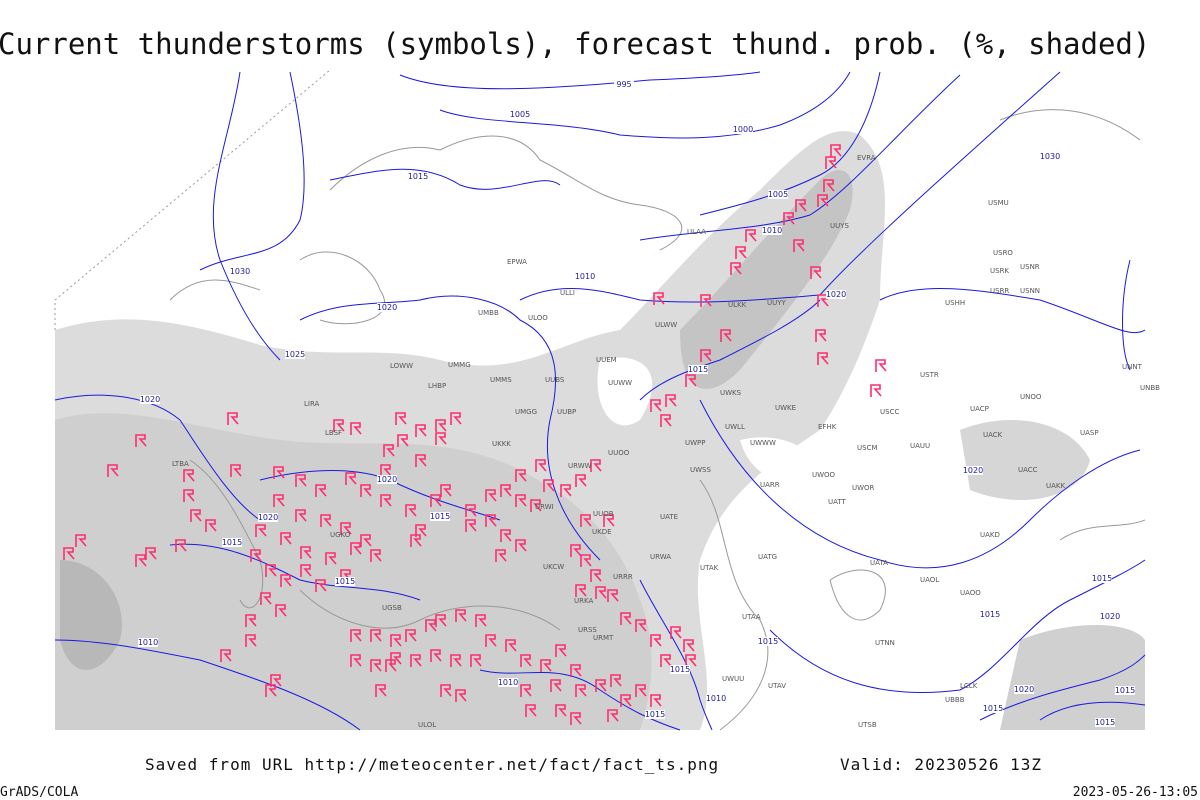 This screenshot has width=1200, height=800. Describe the element at coordinates (192, 199) in the screenshot. I see `grid` at that location.